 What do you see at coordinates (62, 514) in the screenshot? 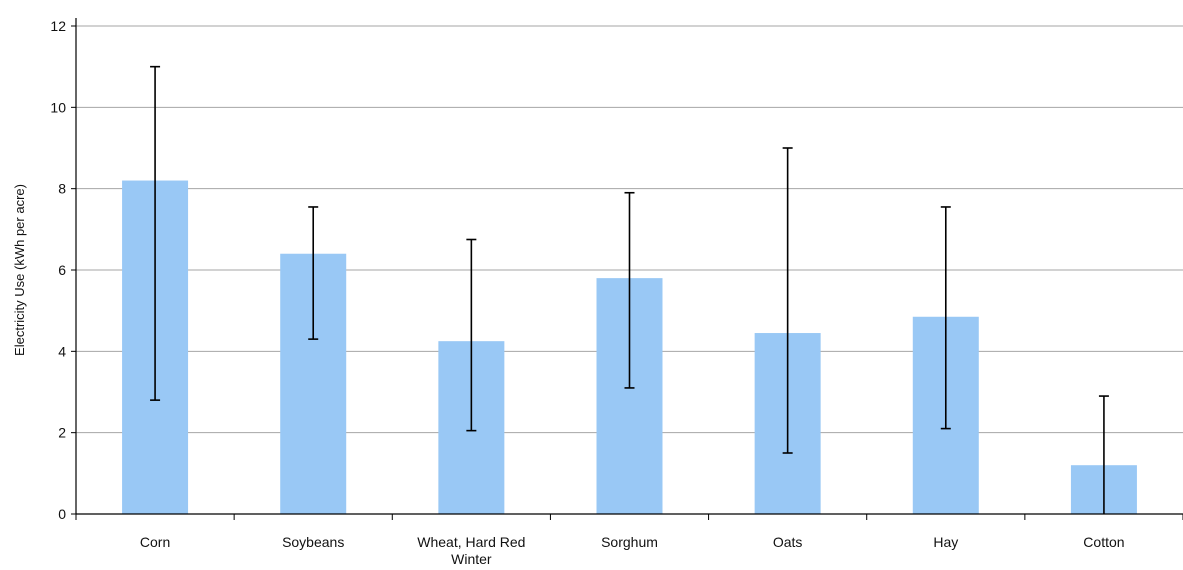
I see `y-tick-label: 0` at bounding box center [62, 514].